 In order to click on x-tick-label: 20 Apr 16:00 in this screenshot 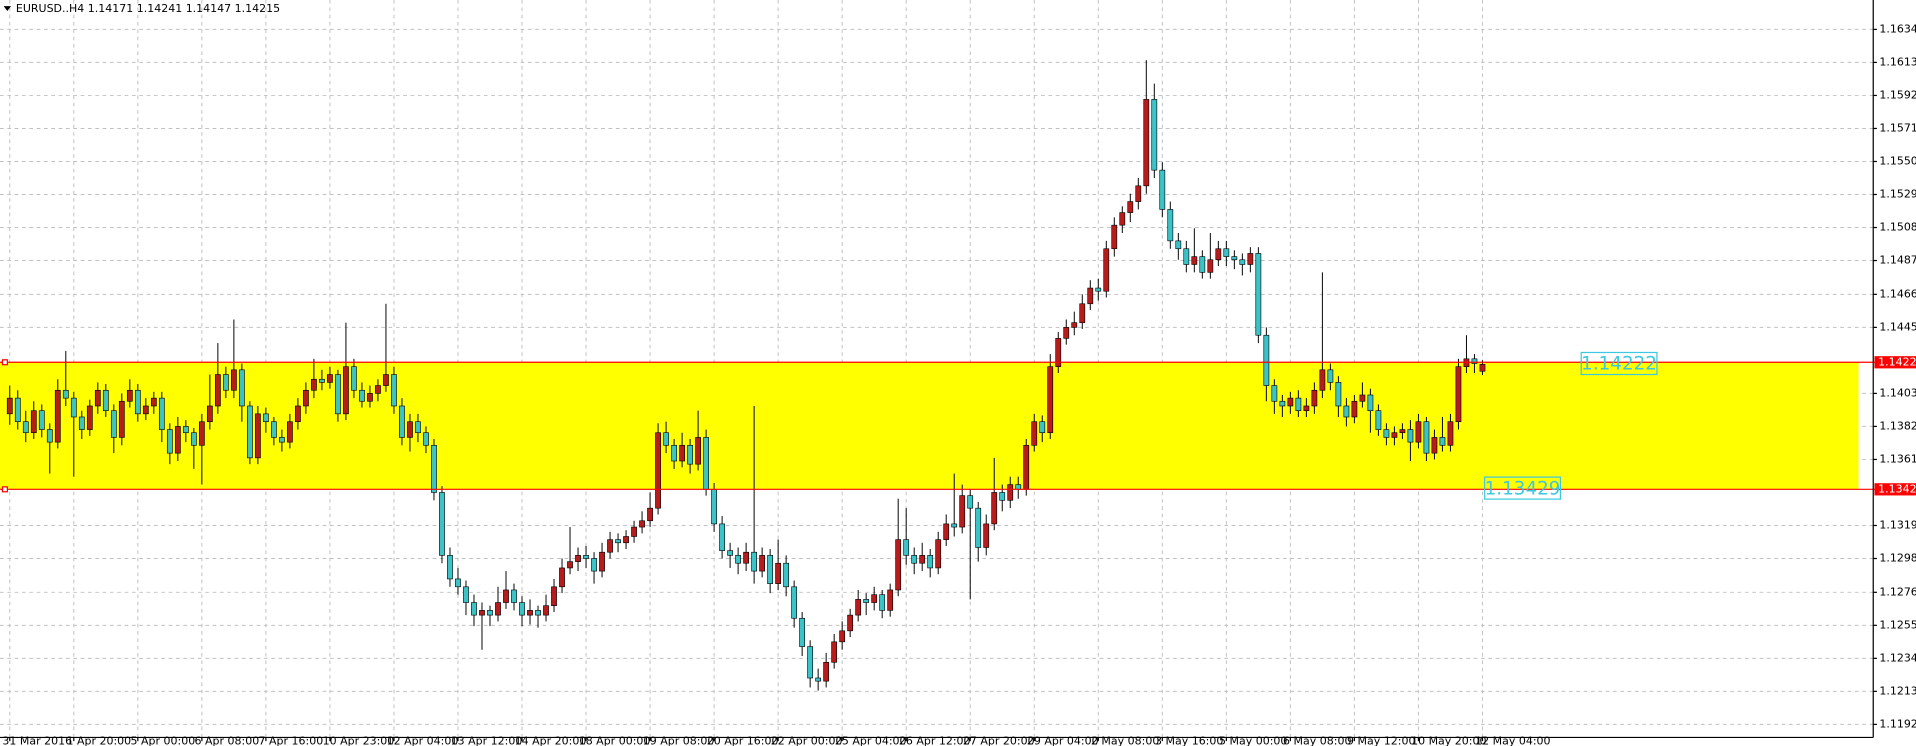, I will do `click(743, 740)`.